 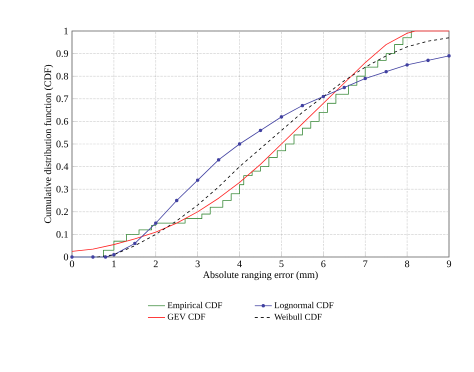 What do you see at coordinates (298, 317) in the screenshot?
I see `legend-label: Weibull CDF` at bounding box center [298, 317].